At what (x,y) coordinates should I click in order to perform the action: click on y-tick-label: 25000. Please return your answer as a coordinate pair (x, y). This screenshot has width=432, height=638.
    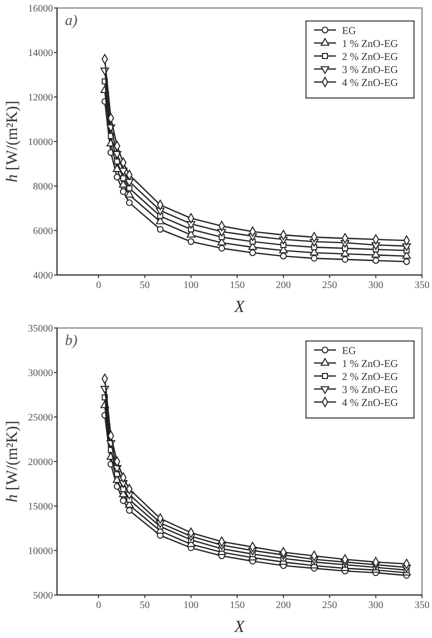
    Looking at the image, I should click on (40, 418).